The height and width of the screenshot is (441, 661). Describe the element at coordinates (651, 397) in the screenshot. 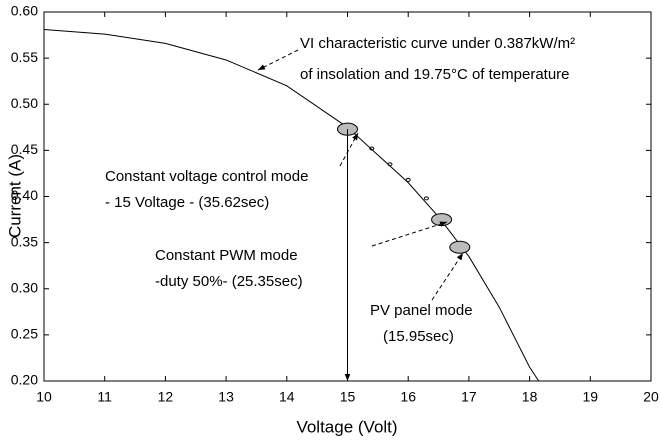

I see `x-tick-label: 20` at that location.